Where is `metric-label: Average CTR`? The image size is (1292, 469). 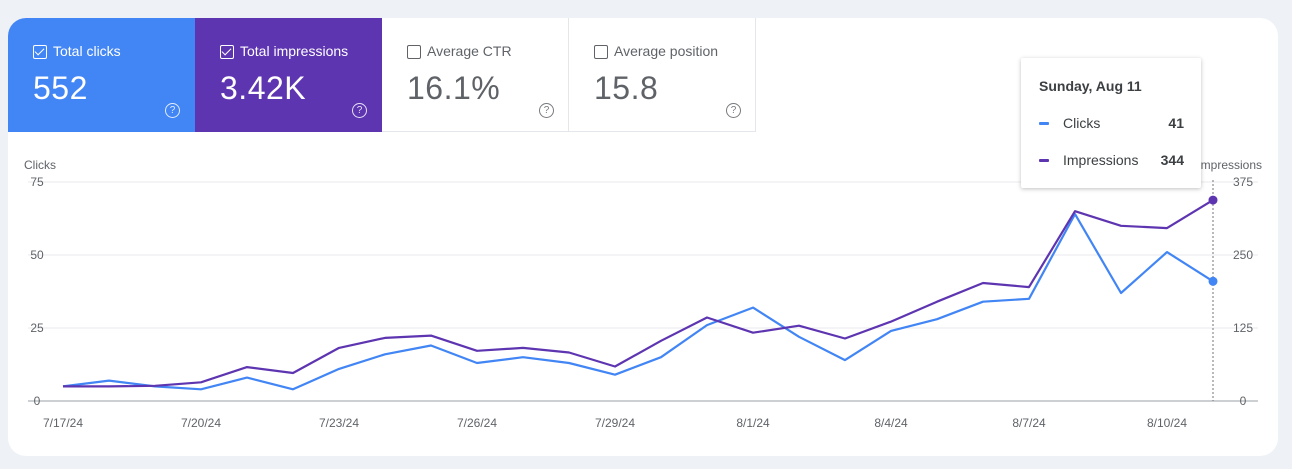 metric-label: Average CTR is located at coordinates (469, 51).